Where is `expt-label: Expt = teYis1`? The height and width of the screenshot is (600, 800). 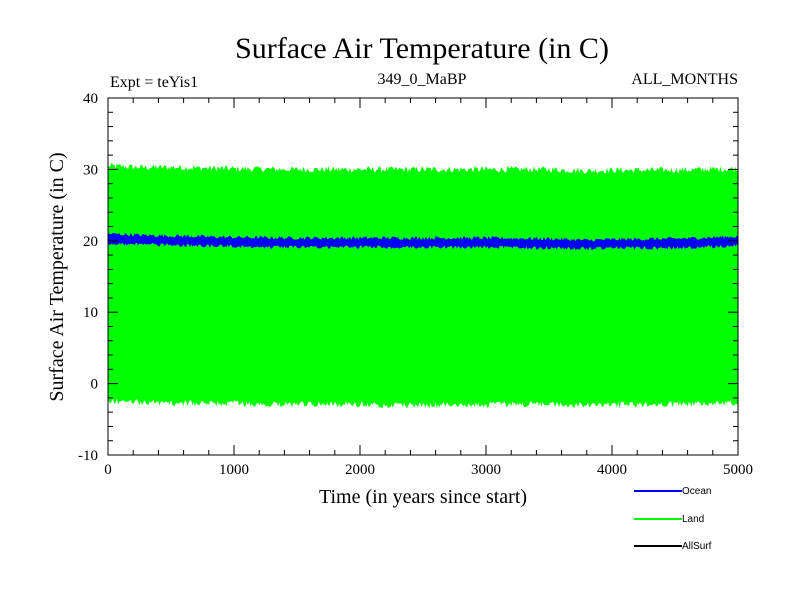
expt-label: Expt = teYis1 is located at coordinates (154, 82).